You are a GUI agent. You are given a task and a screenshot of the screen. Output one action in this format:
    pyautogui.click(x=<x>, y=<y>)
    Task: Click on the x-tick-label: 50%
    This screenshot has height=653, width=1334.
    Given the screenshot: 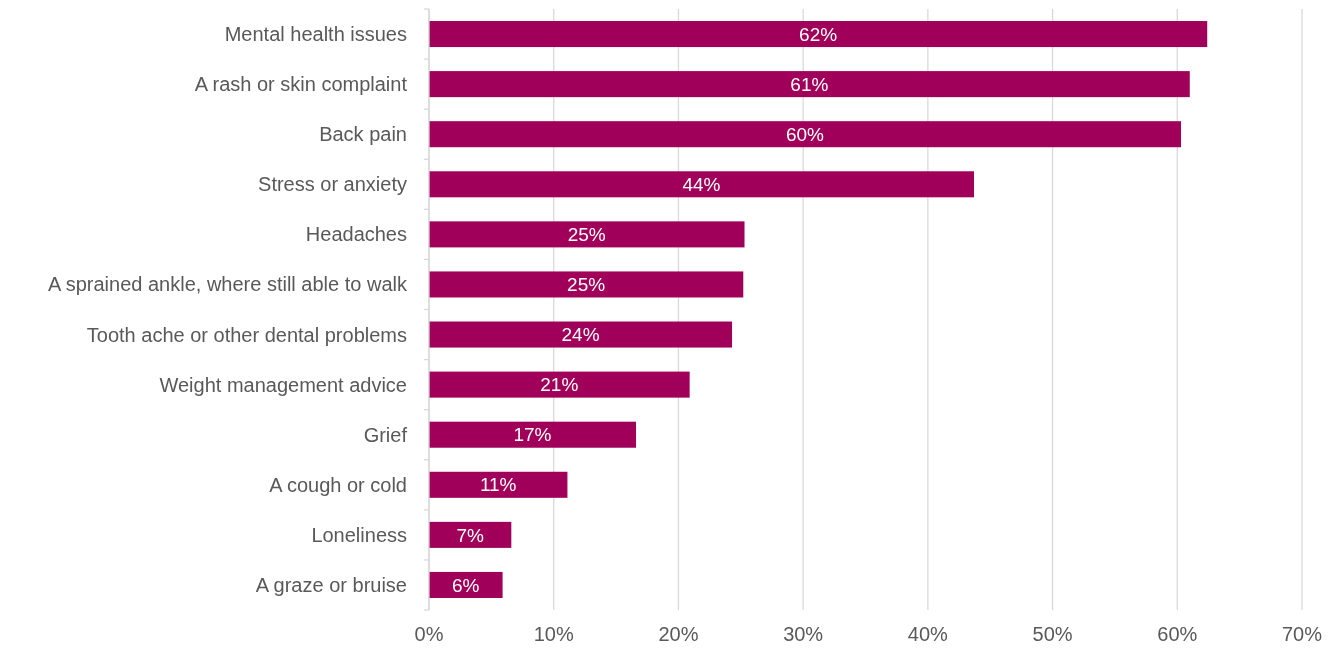 What is the action you would take?
    pyautogui.click(x=1052, y=634)
    